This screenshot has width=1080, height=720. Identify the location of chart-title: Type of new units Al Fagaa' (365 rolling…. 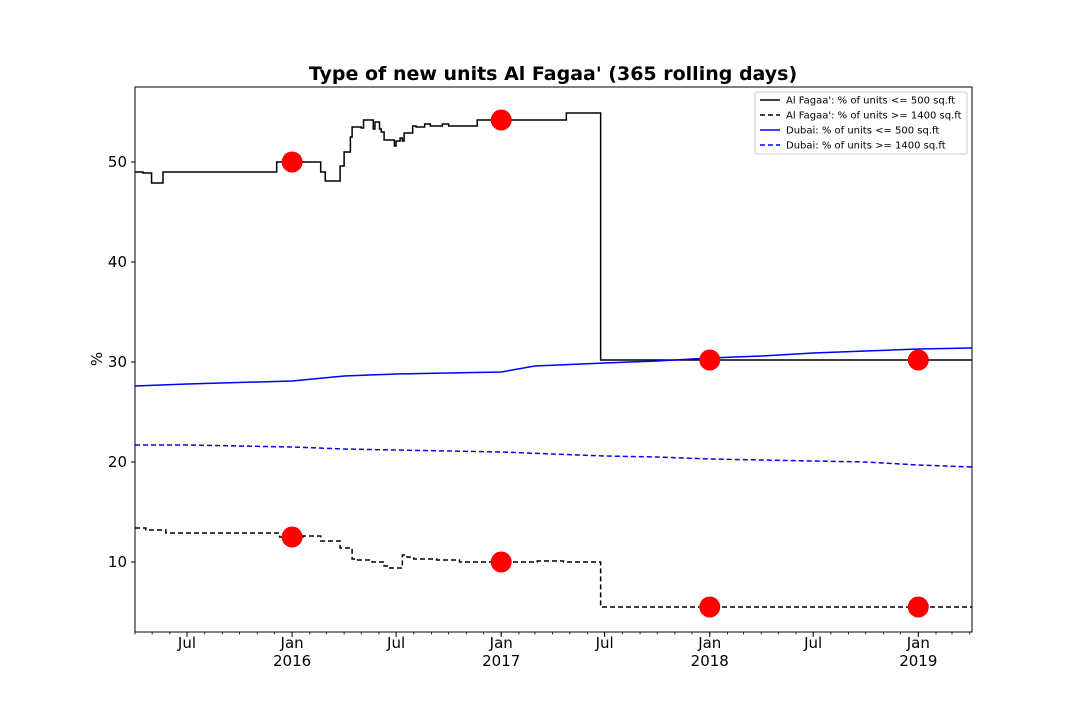
(553, 74).